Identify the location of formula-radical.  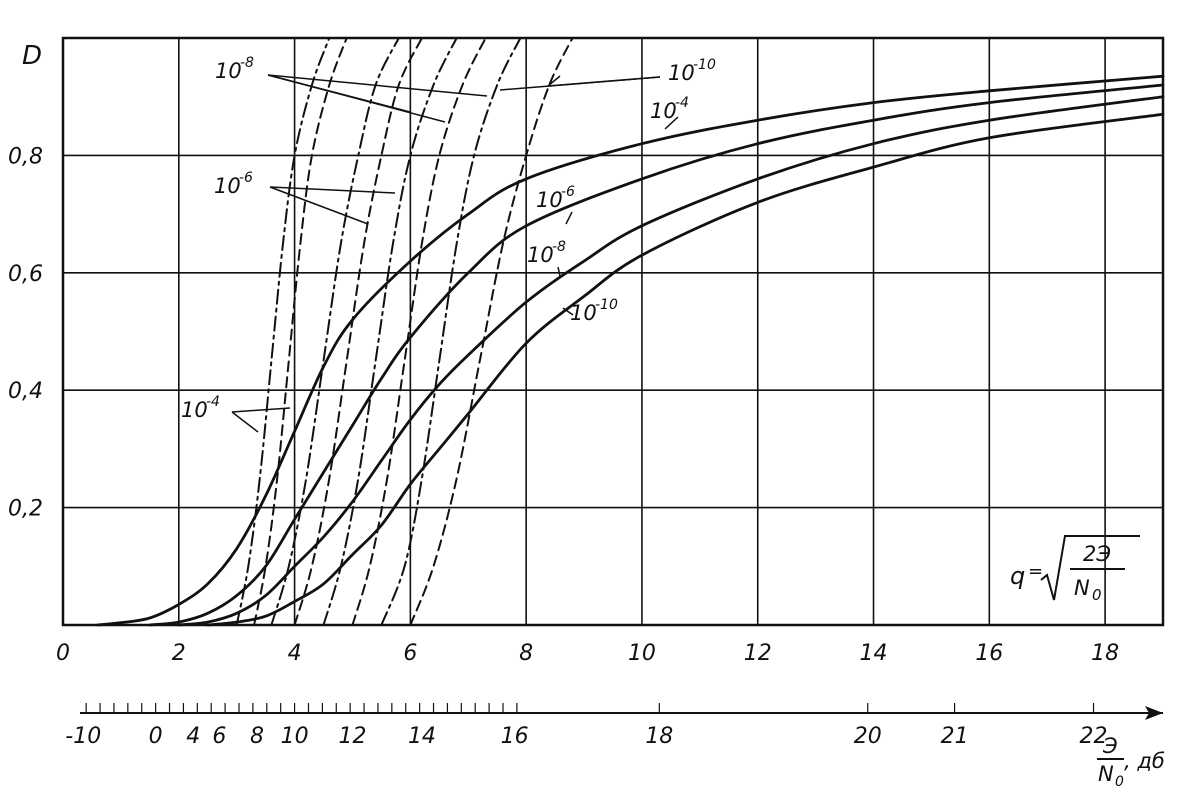
(1090, 568).